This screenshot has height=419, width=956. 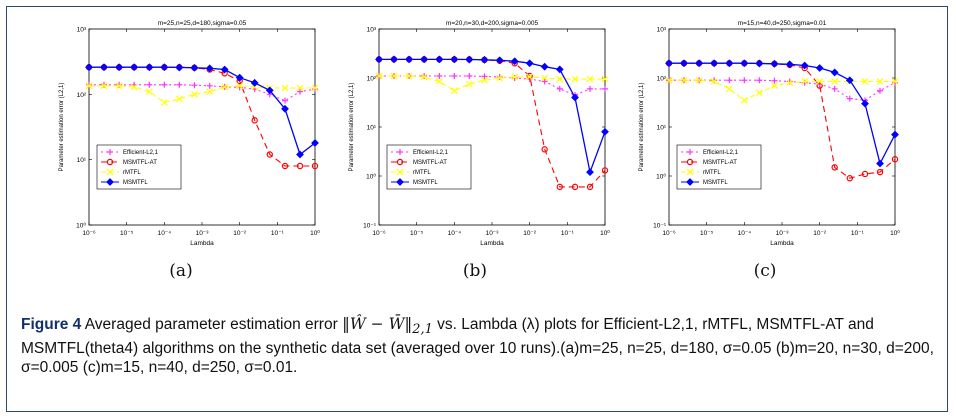 I want to click on x-axis-label: Lambda, so click(x=782, y=243).